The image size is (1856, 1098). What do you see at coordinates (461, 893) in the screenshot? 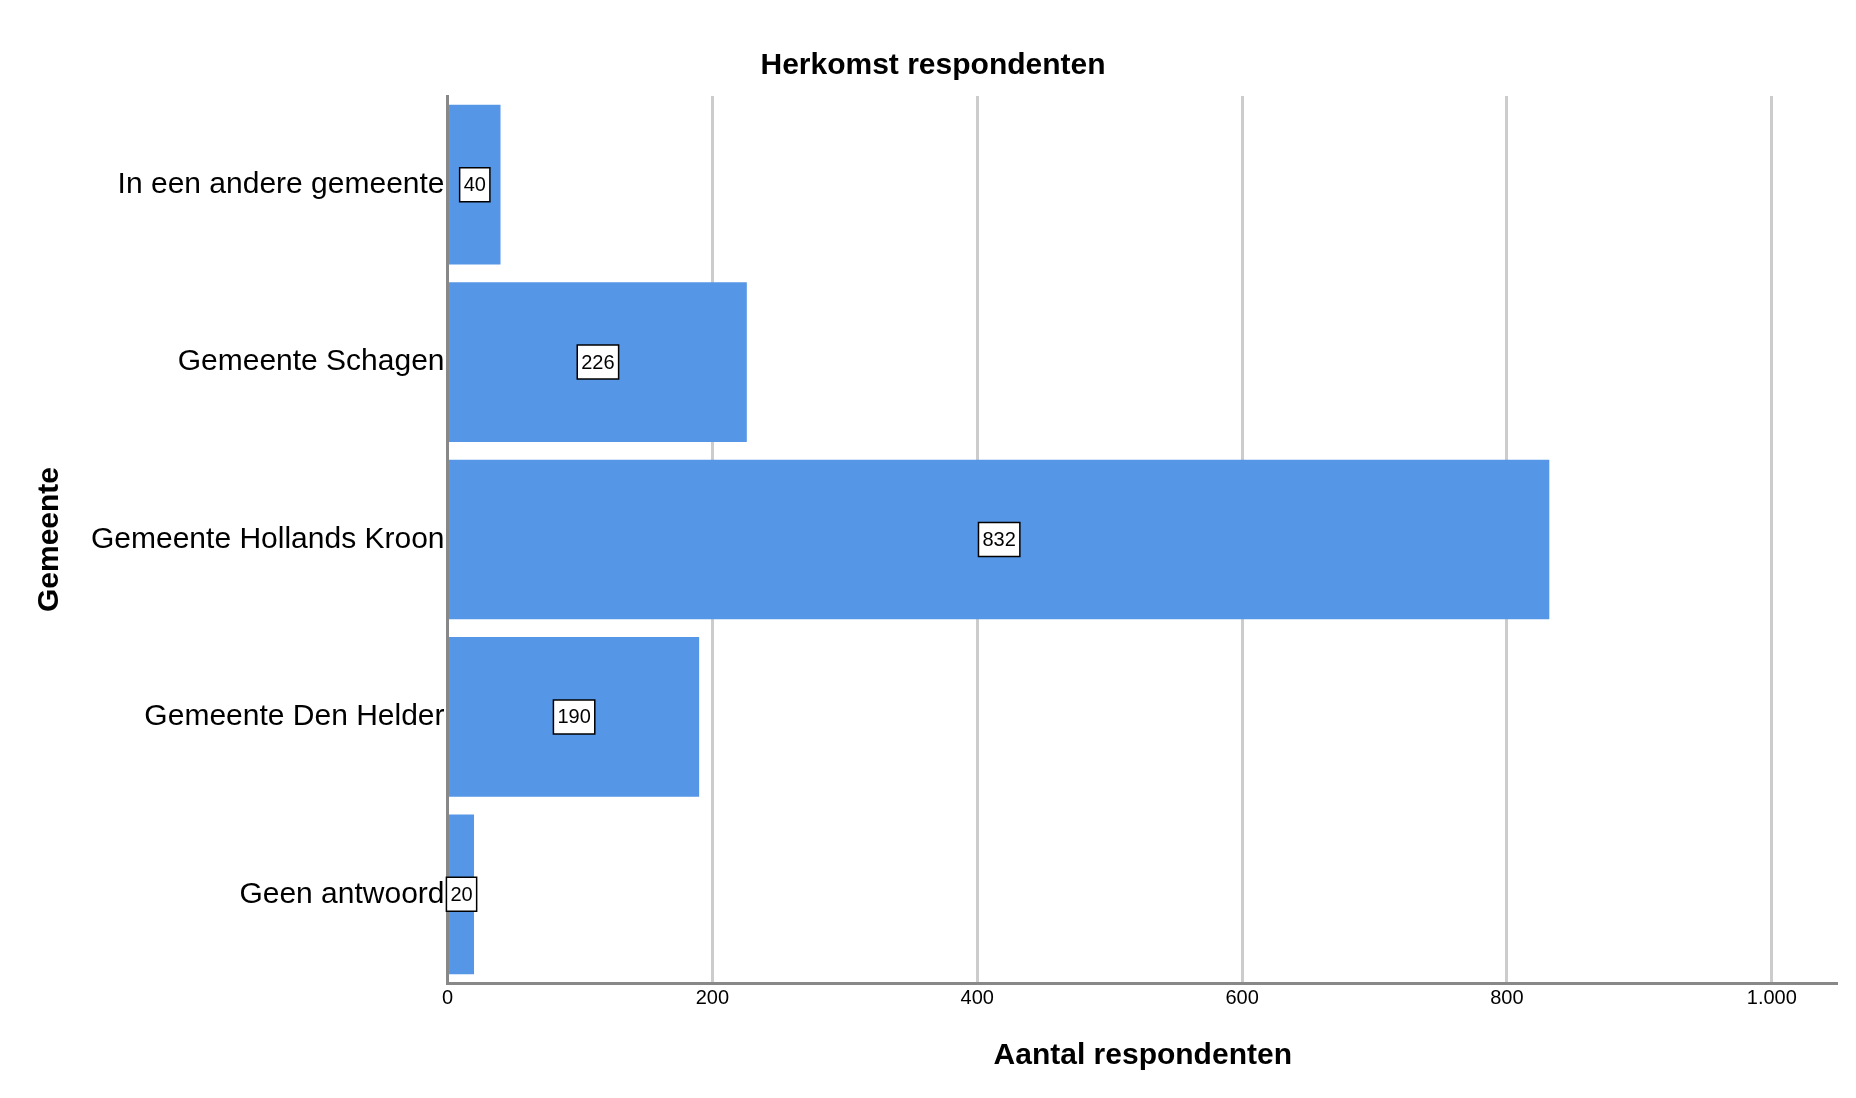
I see `data-label: 20` at bounding box center [461, 893].